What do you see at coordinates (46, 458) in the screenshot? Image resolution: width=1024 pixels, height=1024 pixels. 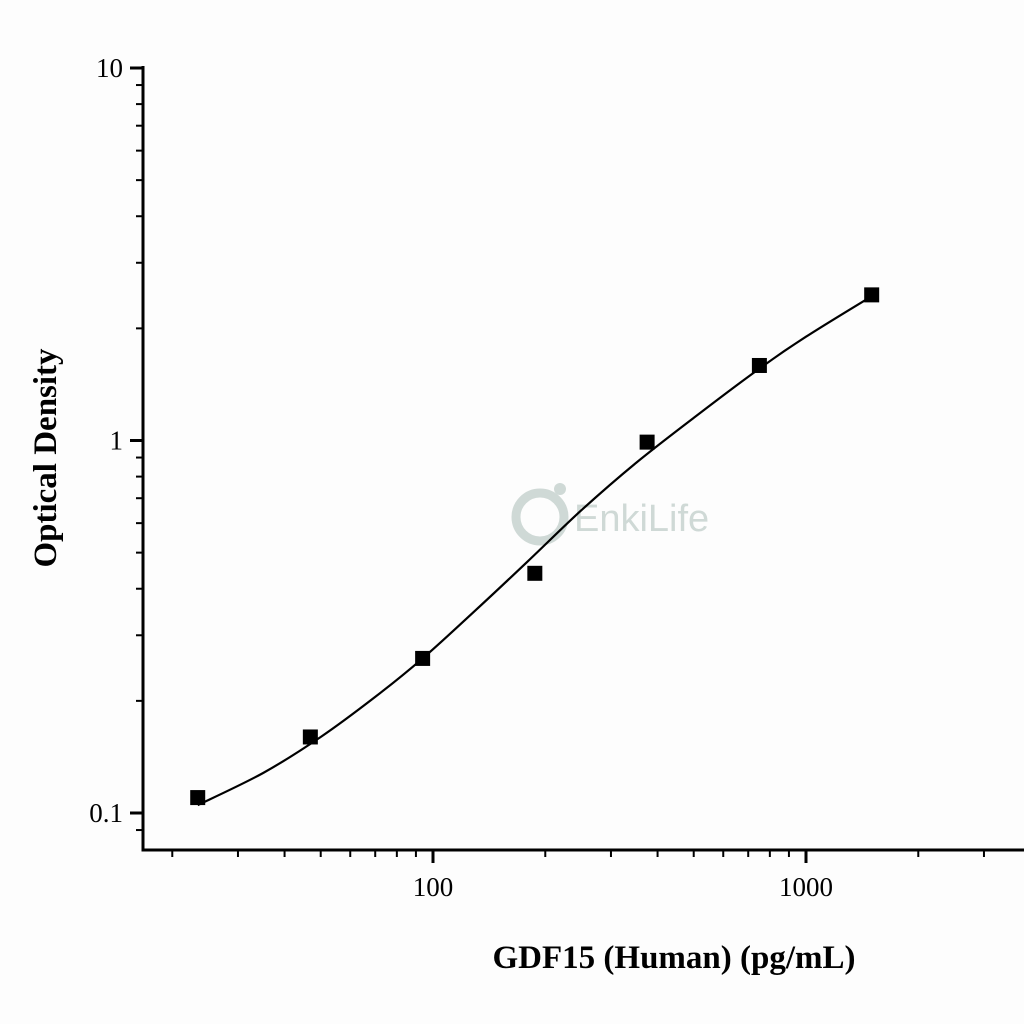 I see `y-axis-title: Optical Density` at bounding box center [46, 458].